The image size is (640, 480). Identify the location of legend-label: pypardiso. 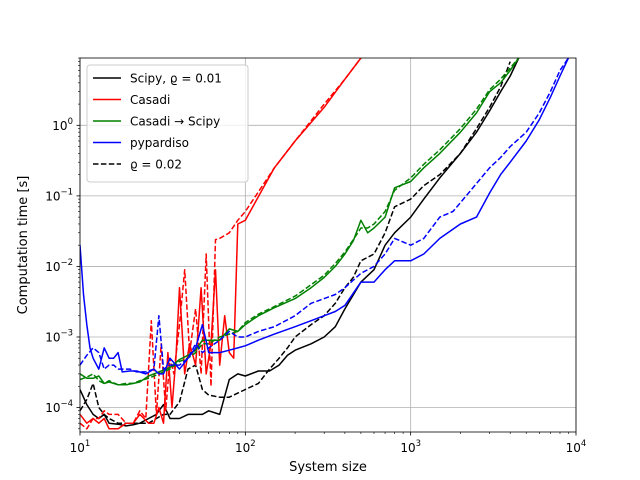
(159, 143).